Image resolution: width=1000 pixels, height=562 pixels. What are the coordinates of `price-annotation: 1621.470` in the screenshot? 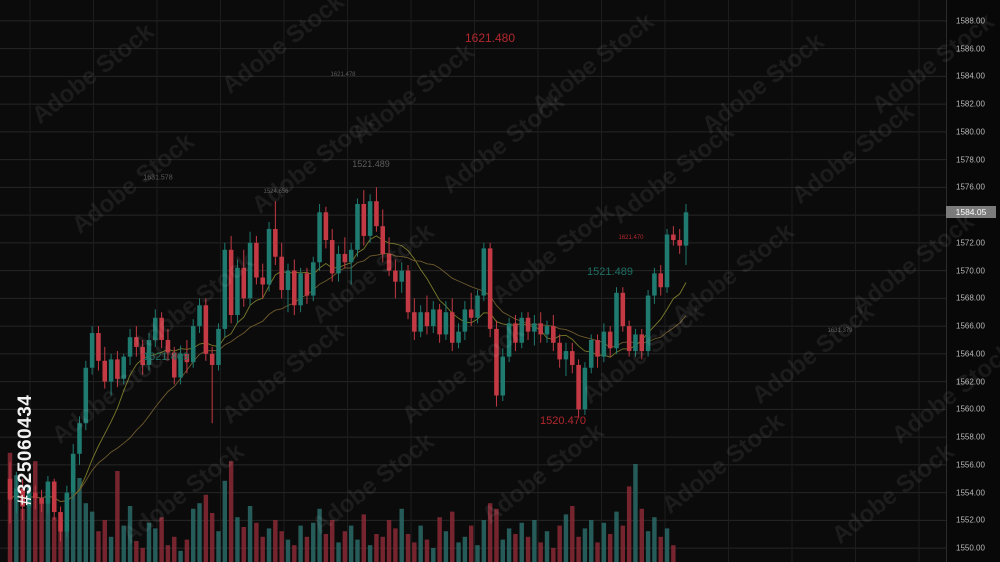 It's located at (631, 238).